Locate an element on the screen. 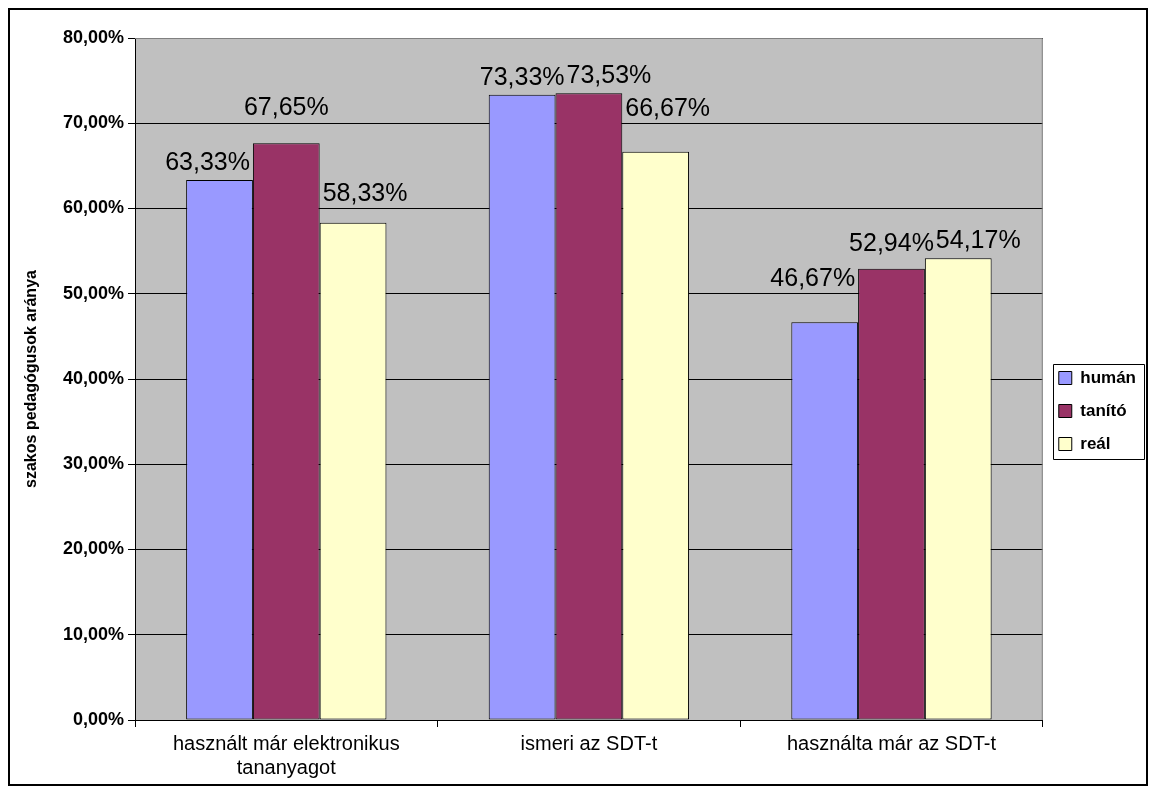  y-axis-title: szakos pedagógusok aránya is located at coordinates (31, 378).